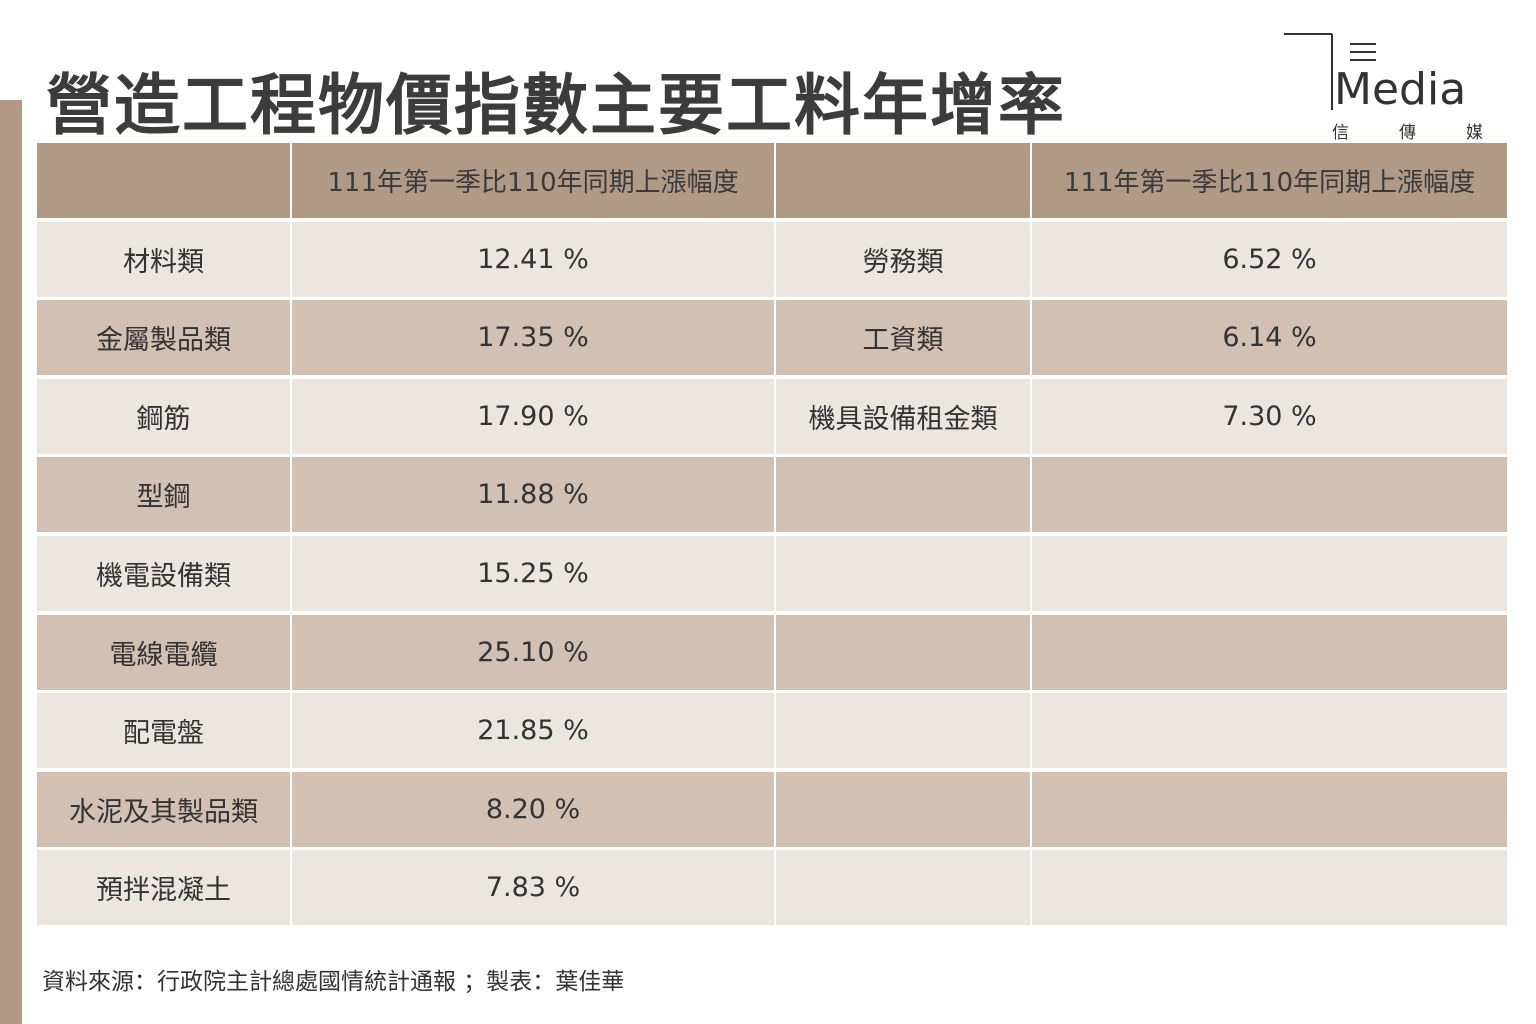  What do you see at coordinates (533, 809) in the screenshot?
I see `cell: 8.20 %` at bounding box center [533, 809].